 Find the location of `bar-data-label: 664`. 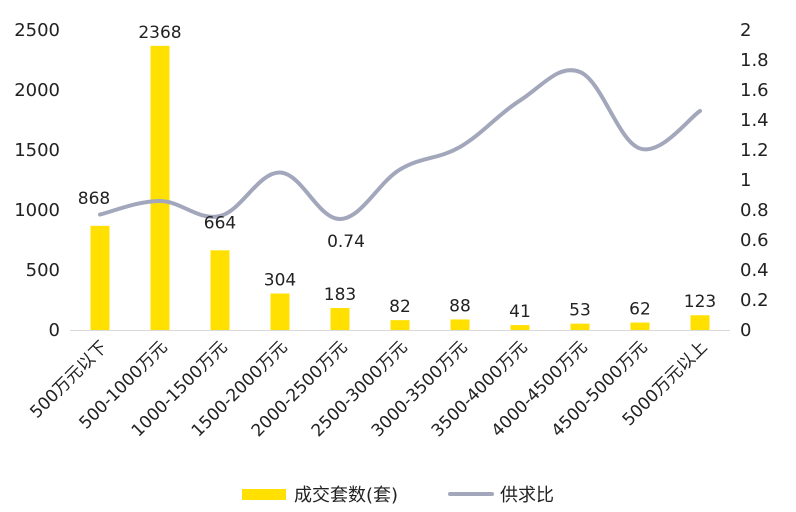

bar-data-label: 664 is located at coordinates (220, 223).